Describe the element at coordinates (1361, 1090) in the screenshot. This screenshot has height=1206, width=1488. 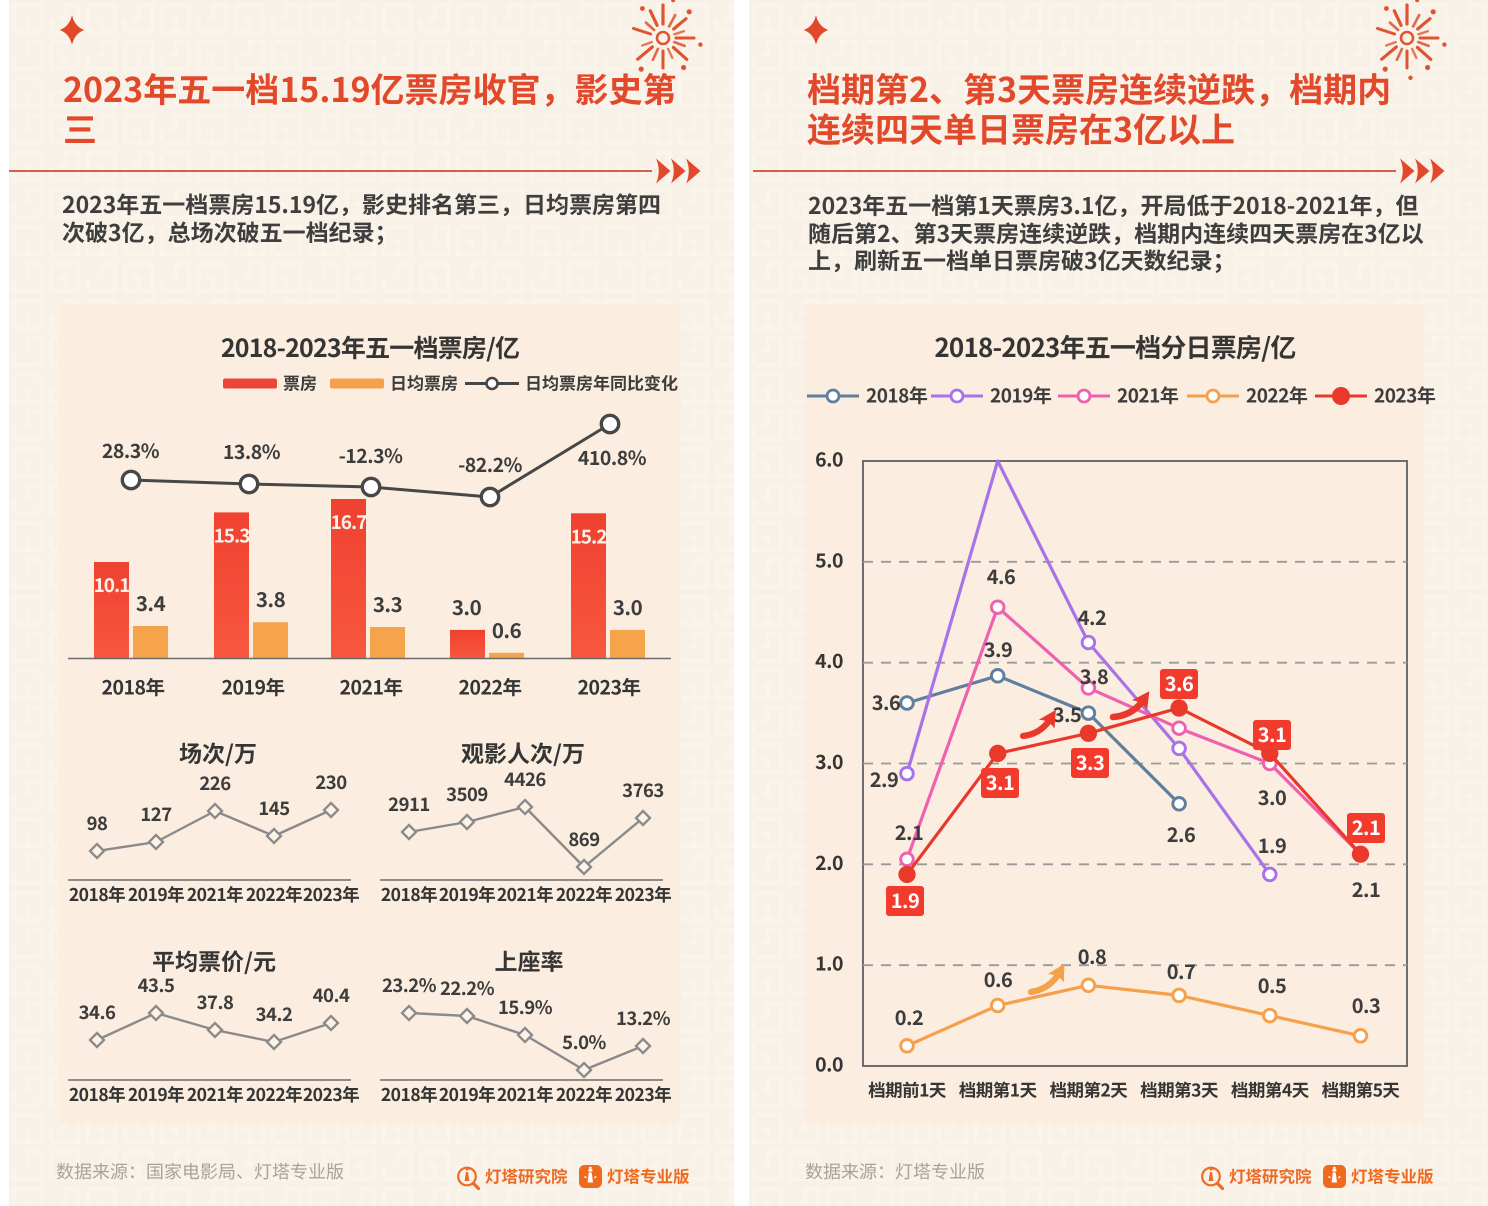
I see `svg-text: 档期第5天` at that location.